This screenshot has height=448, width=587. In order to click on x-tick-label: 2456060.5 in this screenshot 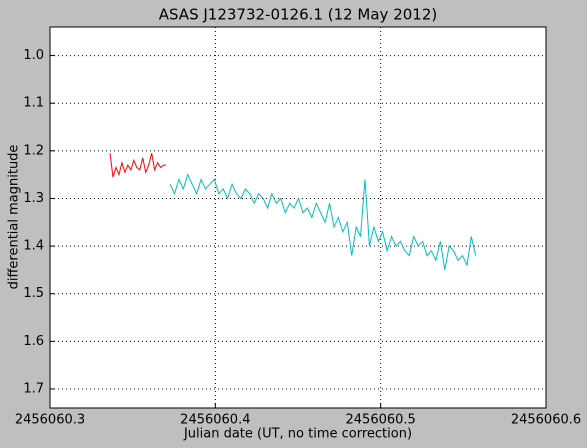, I will do `click(381, 420)`.